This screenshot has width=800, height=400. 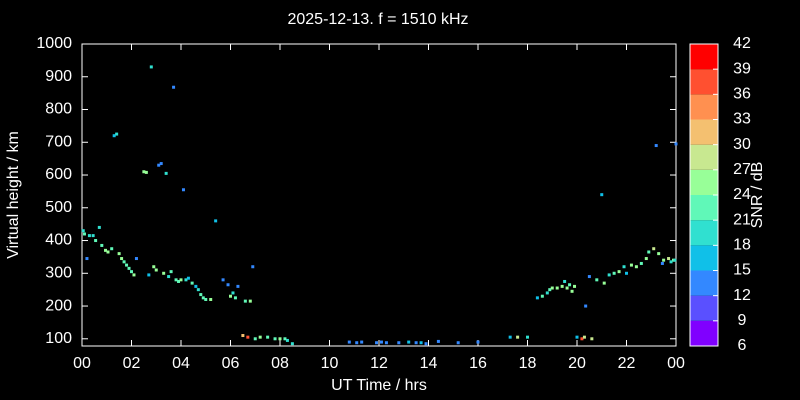 What do you see at coordinates (330, 363) in the screenshot?
I see `x-tick-label: 10` at bounding box center [330, 363].